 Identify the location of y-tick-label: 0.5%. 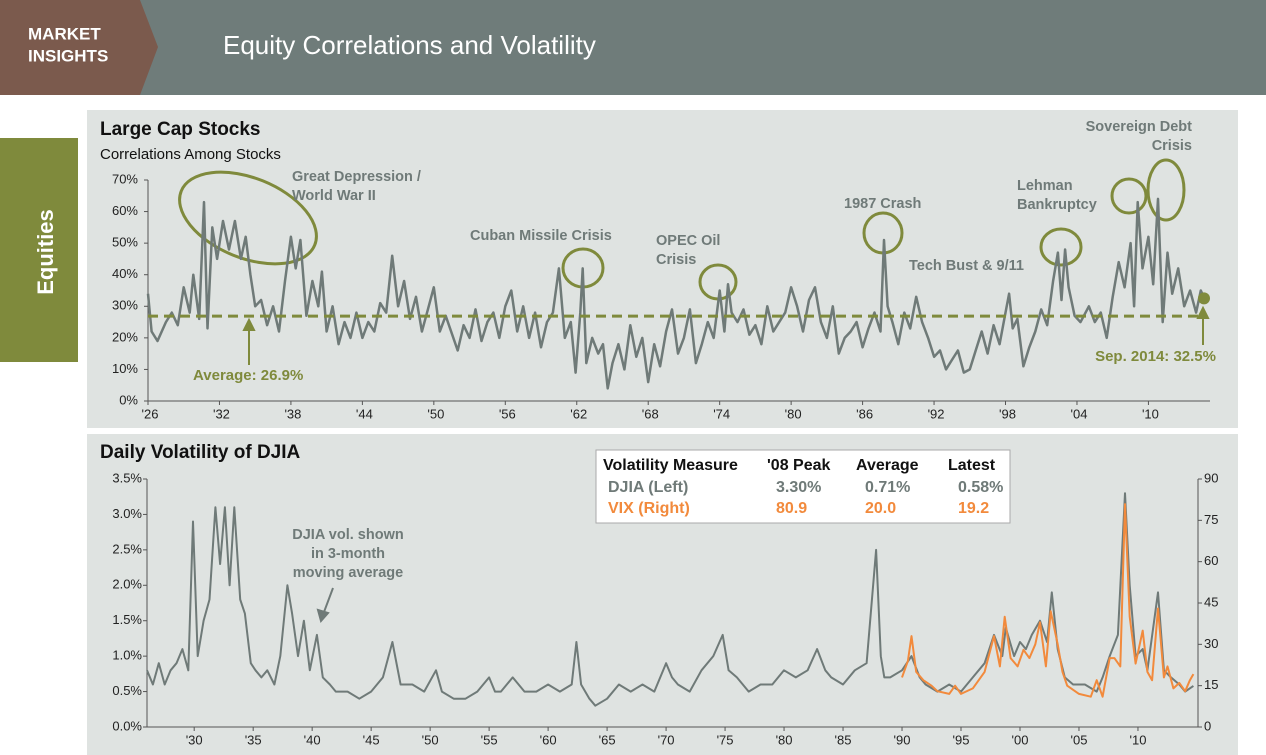
(127, 690).